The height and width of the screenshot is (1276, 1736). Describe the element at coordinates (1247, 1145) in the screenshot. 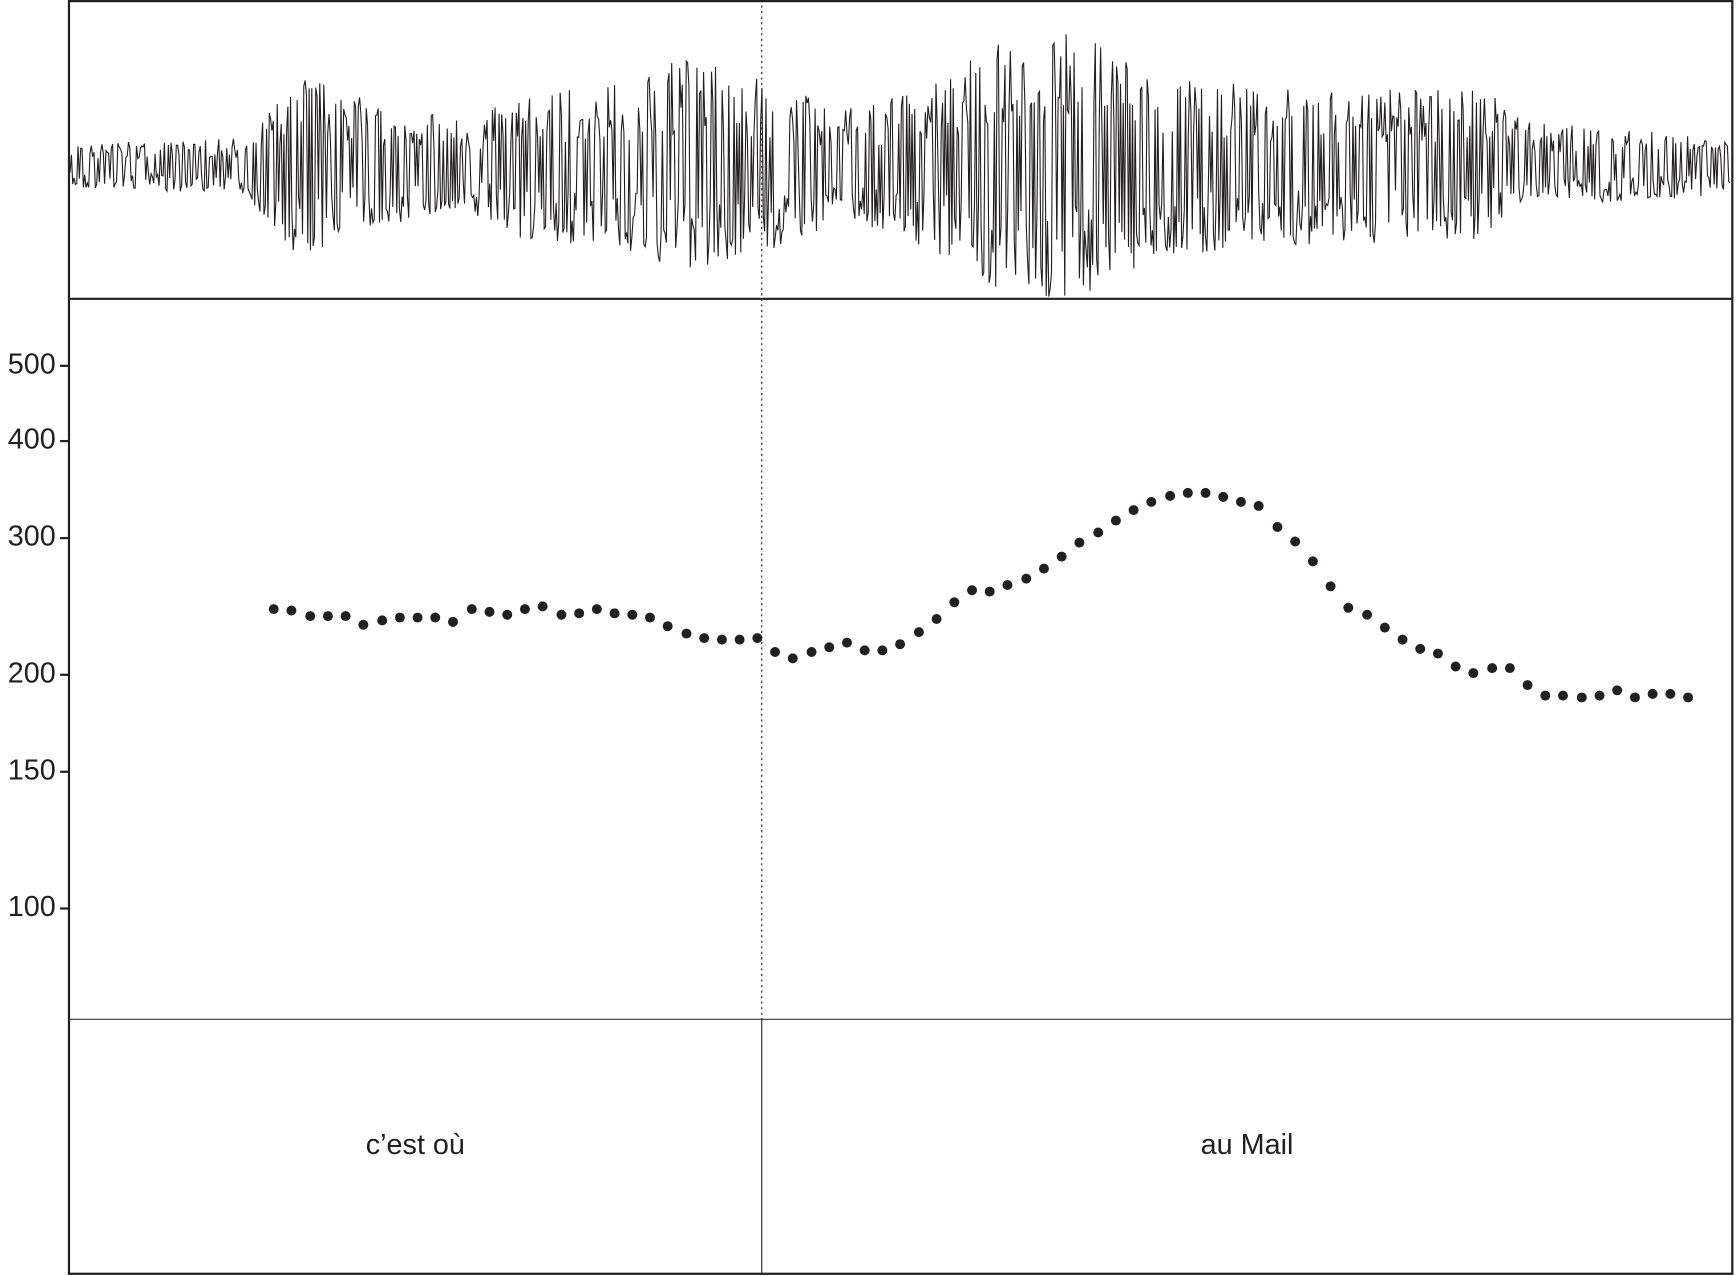

I see `interval-label: au Mail` at that location.